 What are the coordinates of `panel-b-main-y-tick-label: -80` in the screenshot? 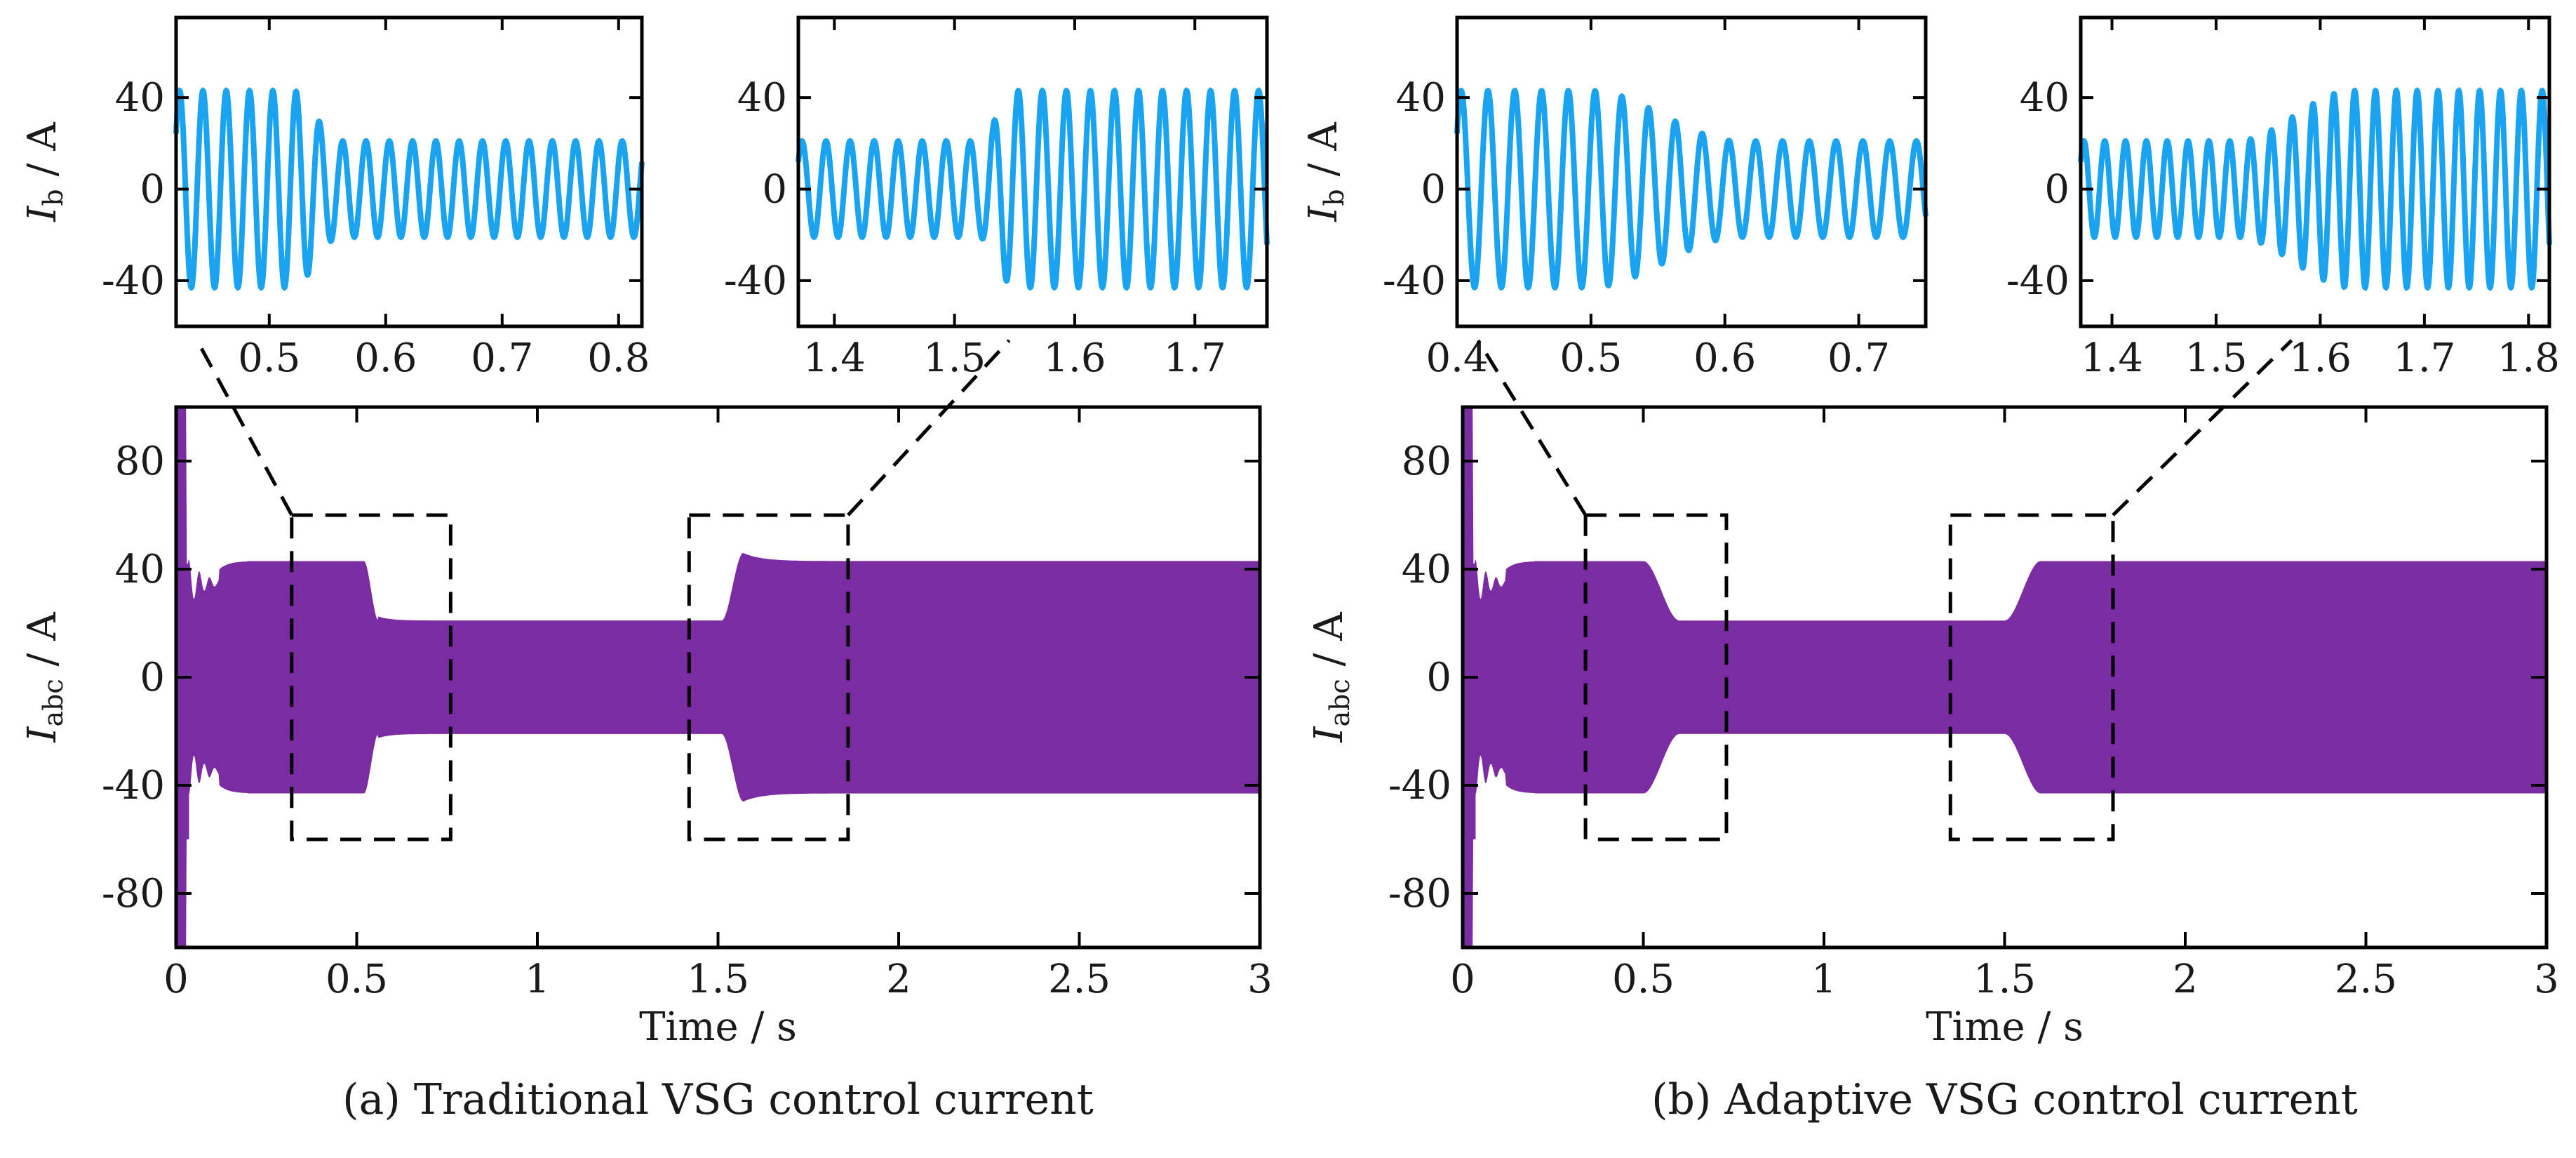 It's located at (1419, 894).